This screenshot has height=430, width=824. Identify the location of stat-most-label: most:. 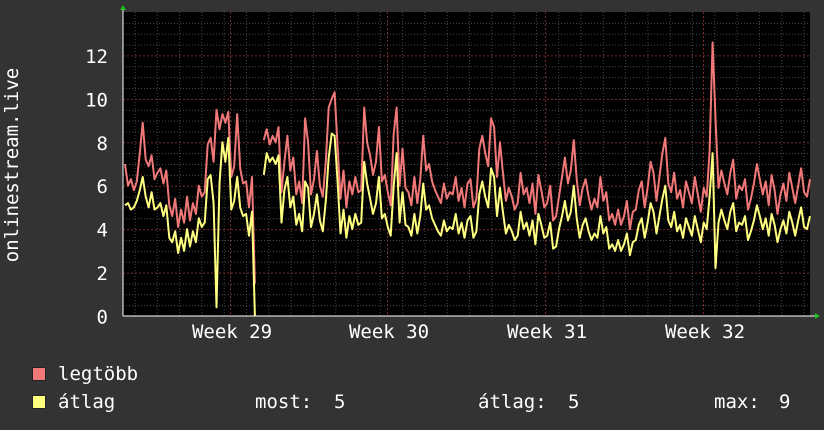
(284, 402).